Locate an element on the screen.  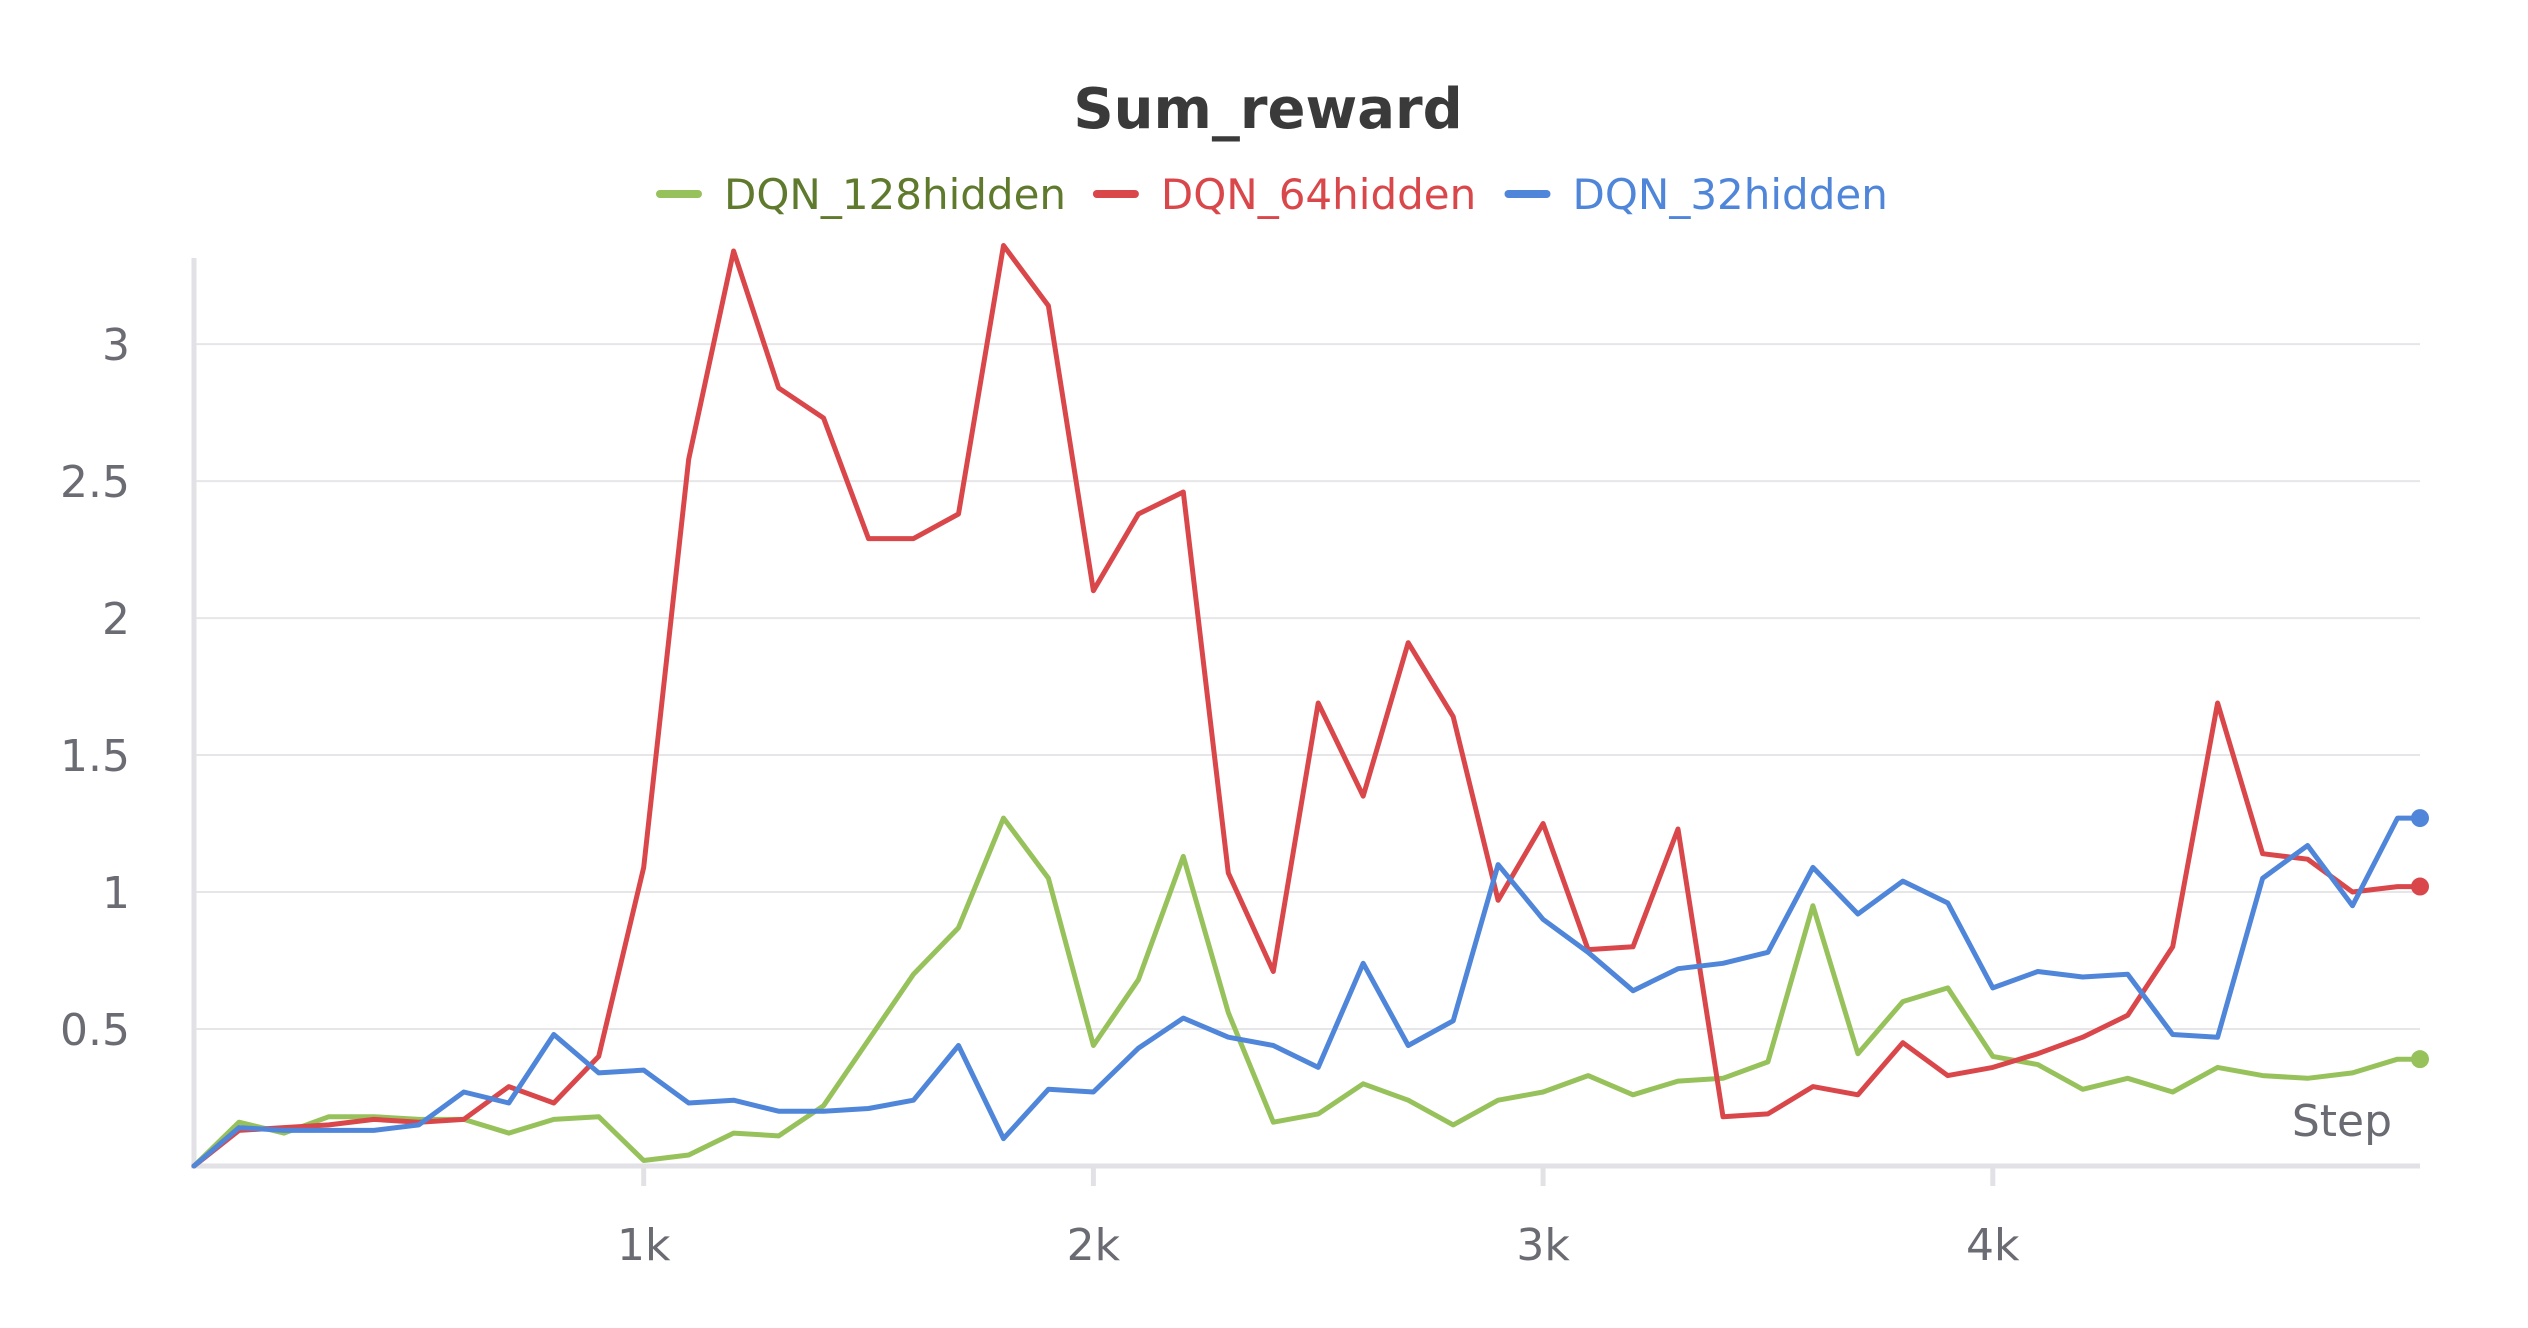
y-tick-label: 0.5 is located at coordinates (95, 1030).